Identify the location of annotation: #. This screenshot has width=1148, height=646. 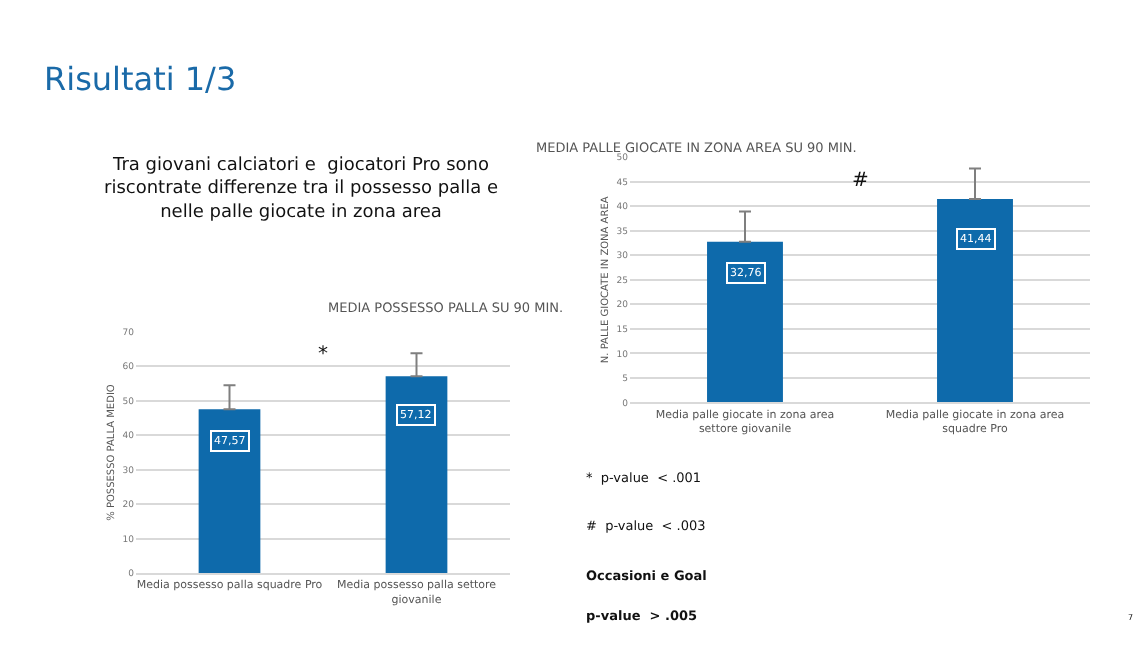
(860, 181).